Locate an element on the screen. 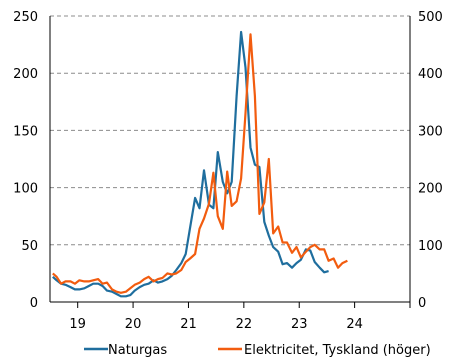 The height and width of the screenshot is (358, 462). y-axis-left: 0 50 100 150 200 250 is located at coordinates (25, 160).